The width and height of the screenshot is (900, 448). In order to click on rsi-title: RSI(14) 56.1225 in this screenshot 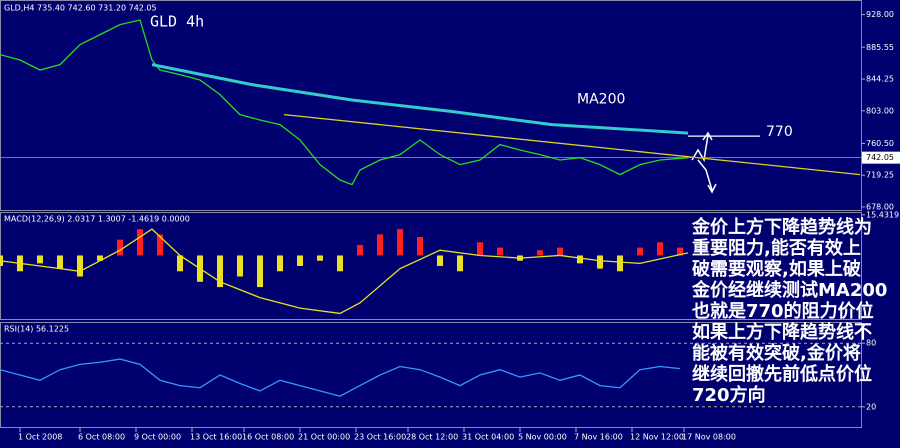, I will do `click(36, 329)`.